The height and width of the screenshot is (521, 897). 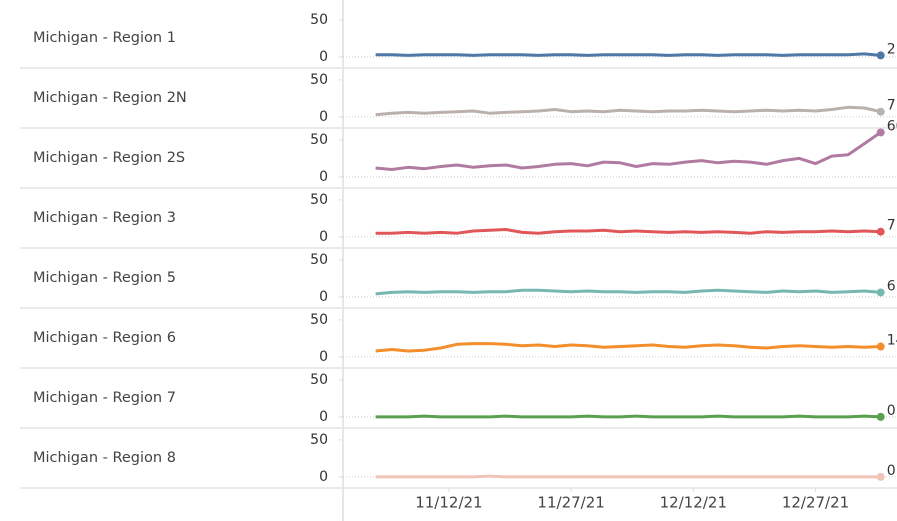 I want to click on x-tick-label: 12/27/21, so click(x=815, y=503).